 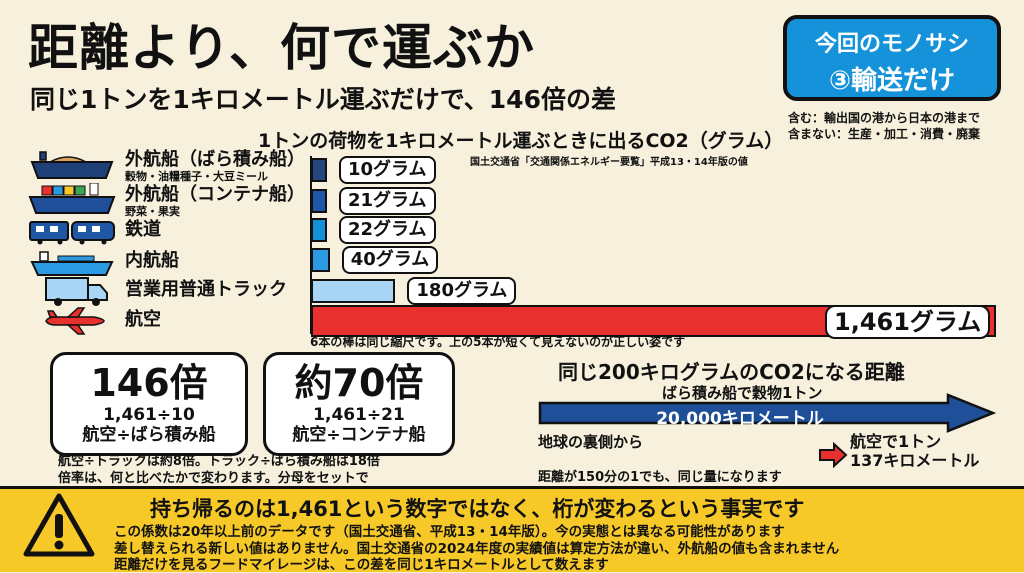 I want to click on bar-value-label-0: 10グラム, so click(x=387, y=170).